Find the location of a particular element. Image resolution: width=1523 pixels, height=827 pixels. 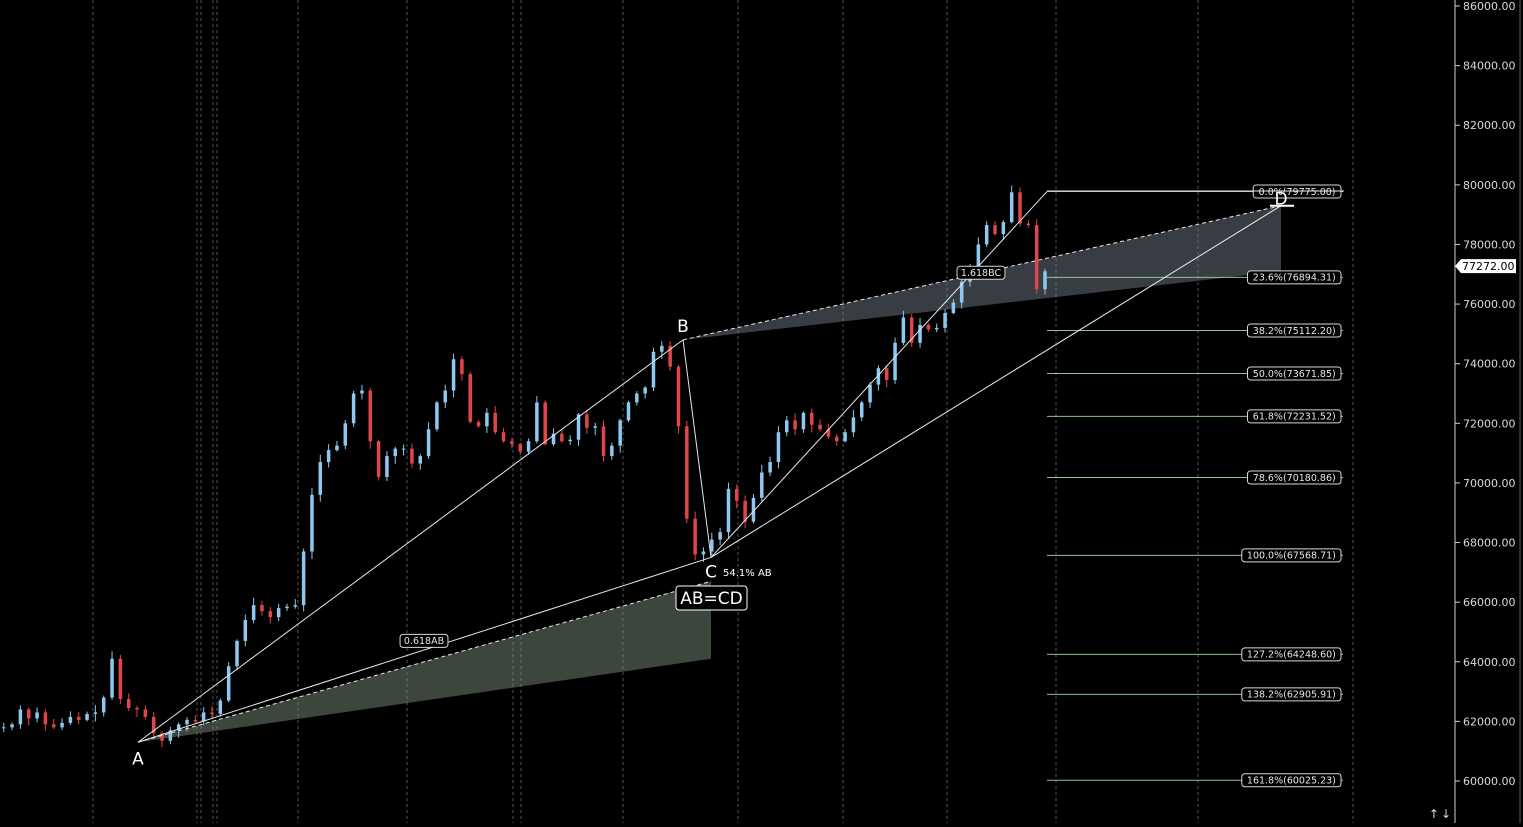

y-tick-label-6: 72000.00 is located at coordinates (1489, 423).